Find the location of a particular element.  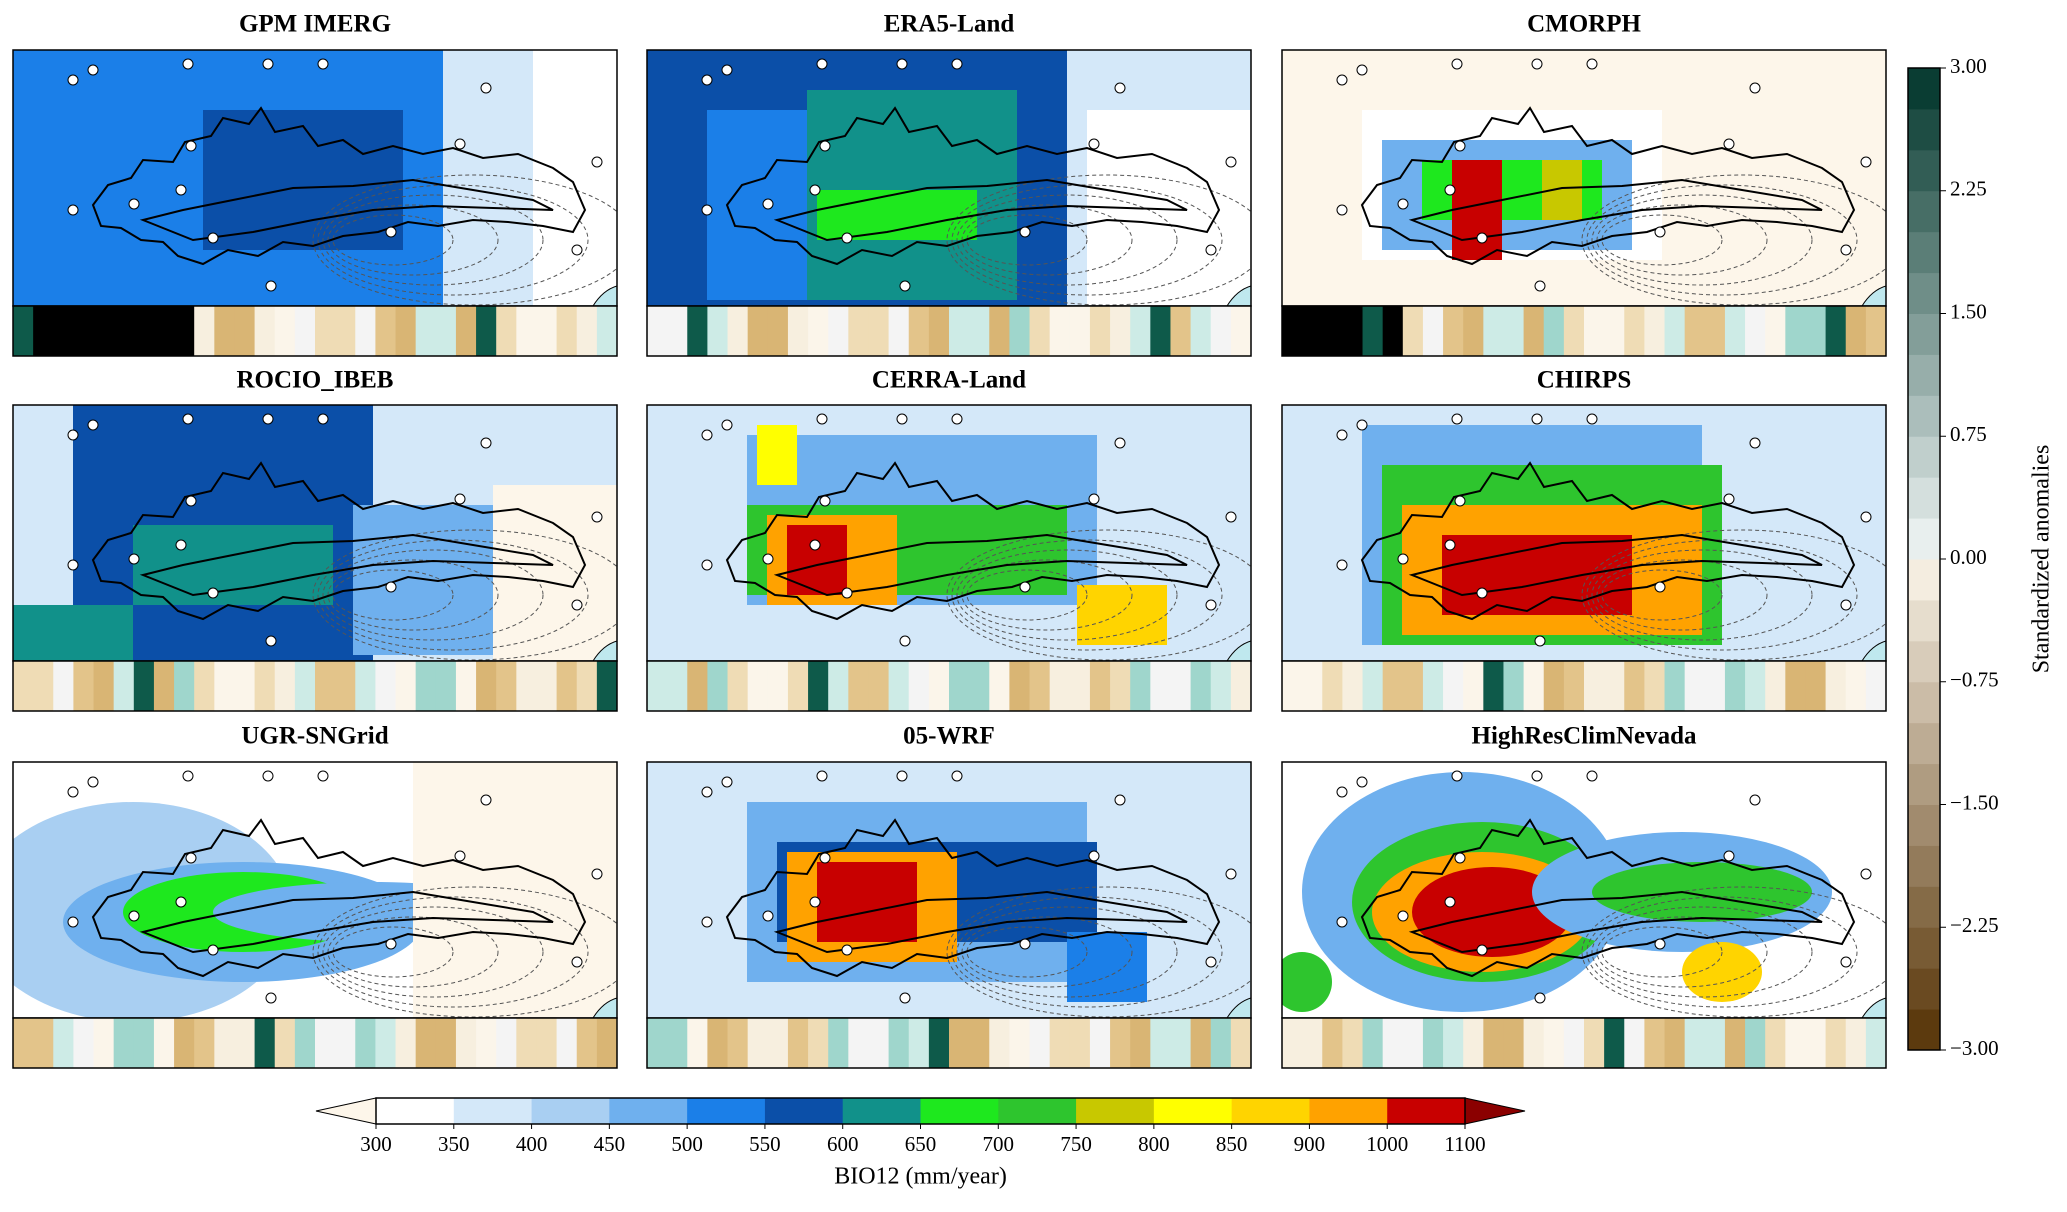

colorbar-label: Standardized anomalies is located at coordinates (2042, 559).